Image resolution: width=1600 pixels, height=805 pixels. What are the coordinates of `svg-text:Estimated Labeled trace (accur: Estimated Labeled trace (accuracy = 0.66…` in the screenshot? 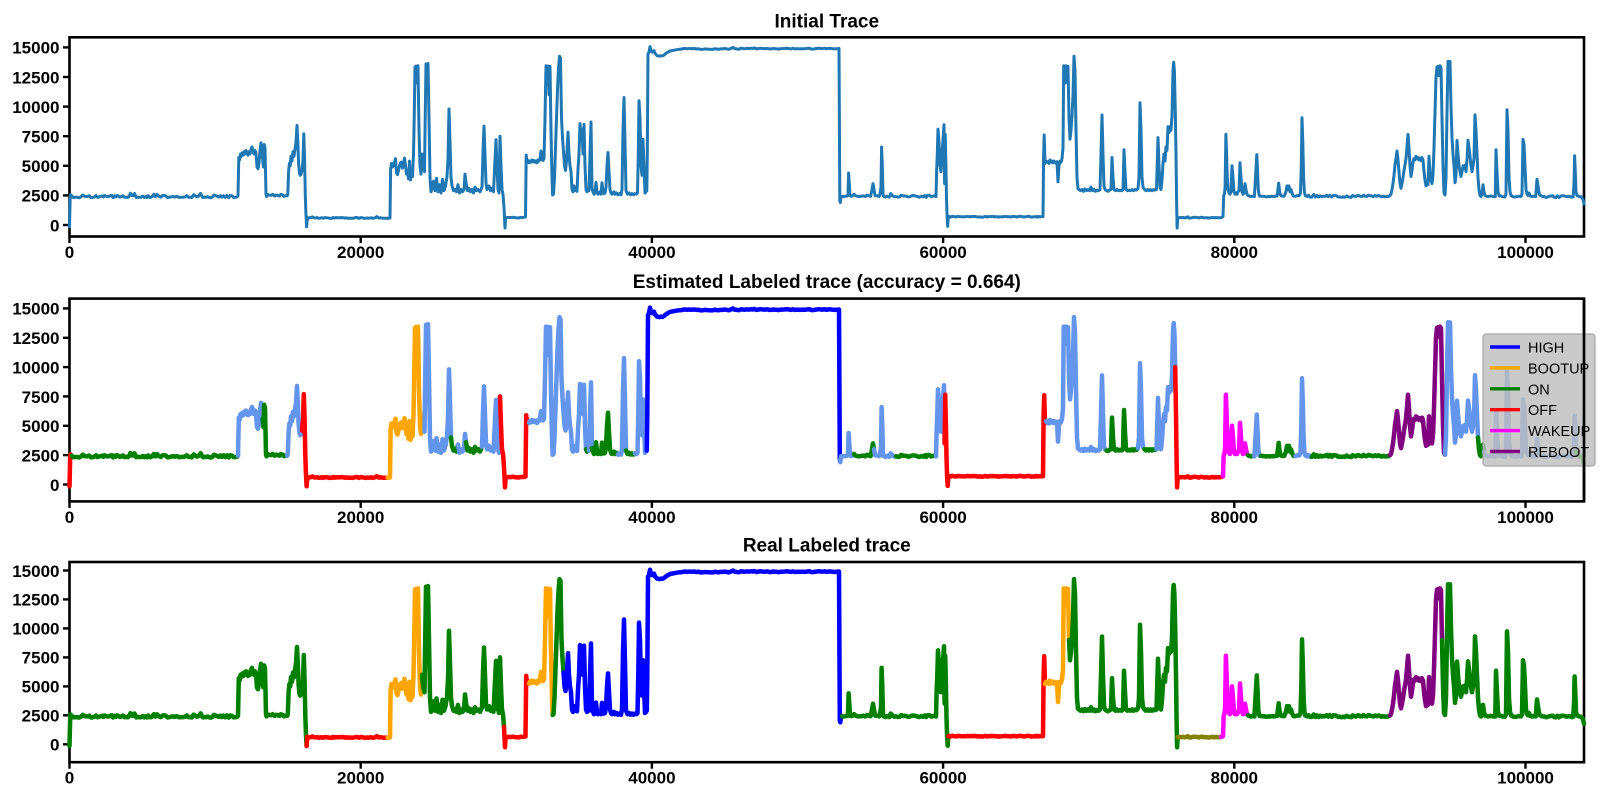 It's located at (827, 282).